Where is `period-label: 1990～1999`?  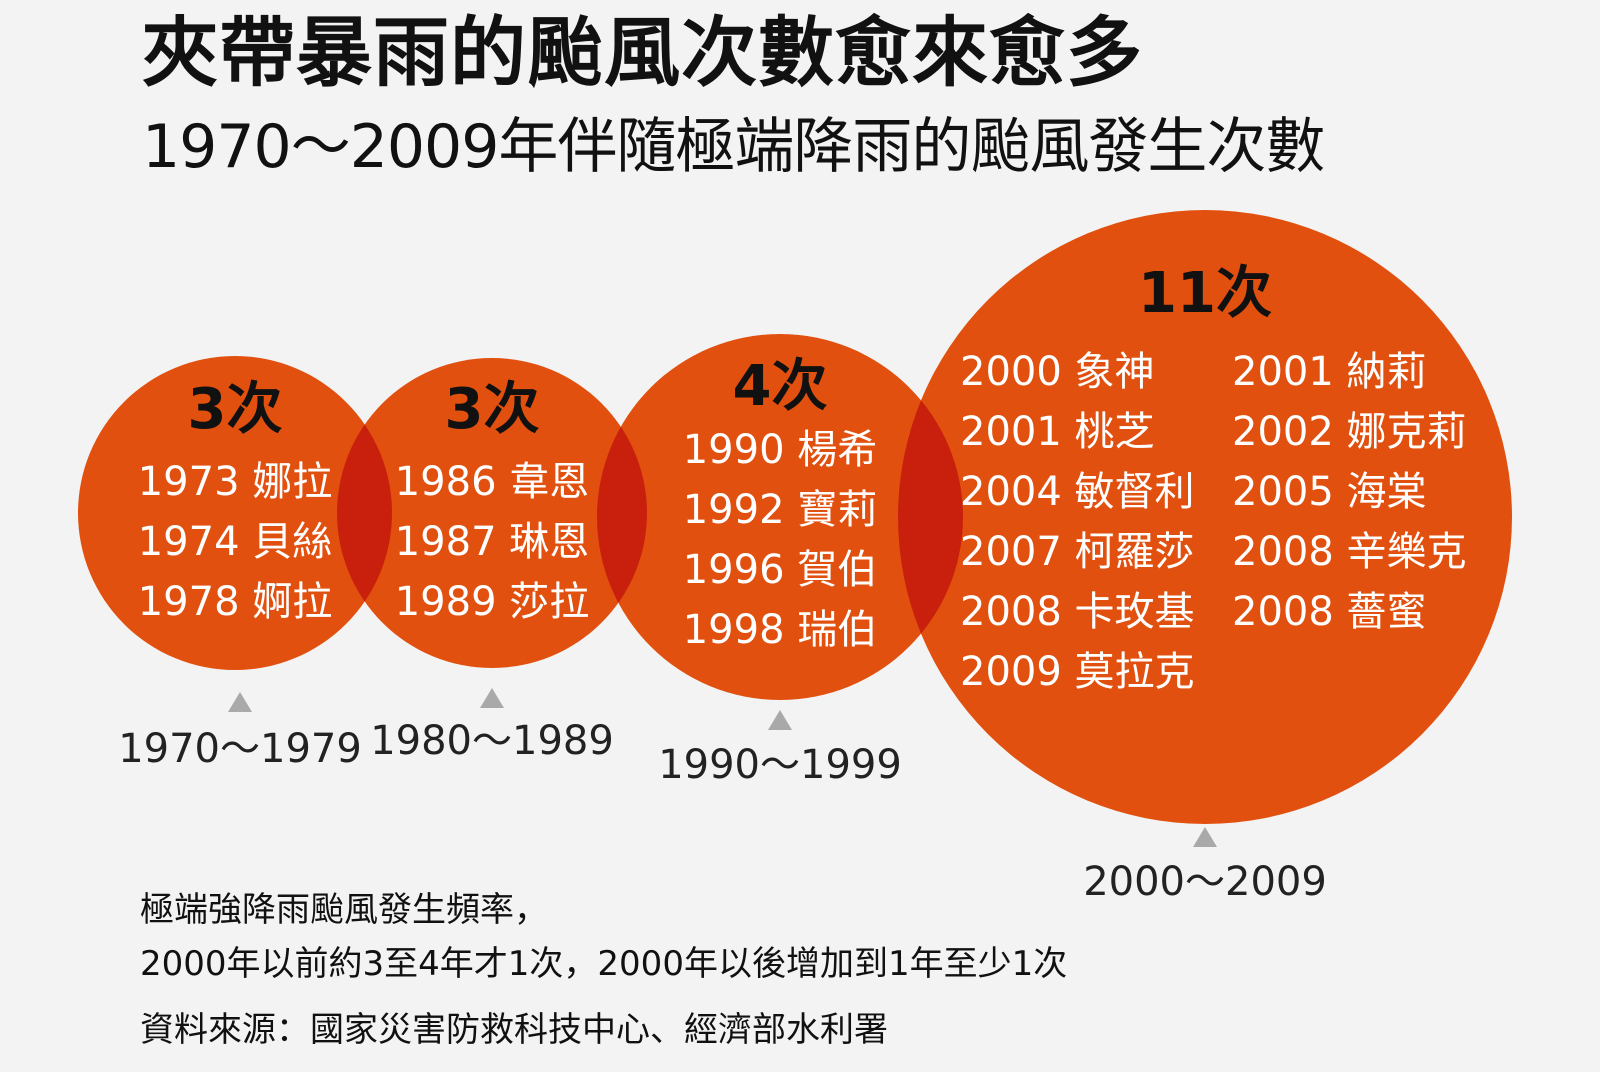
period-label: 1990～1999 is located at coordinates (780, 765).